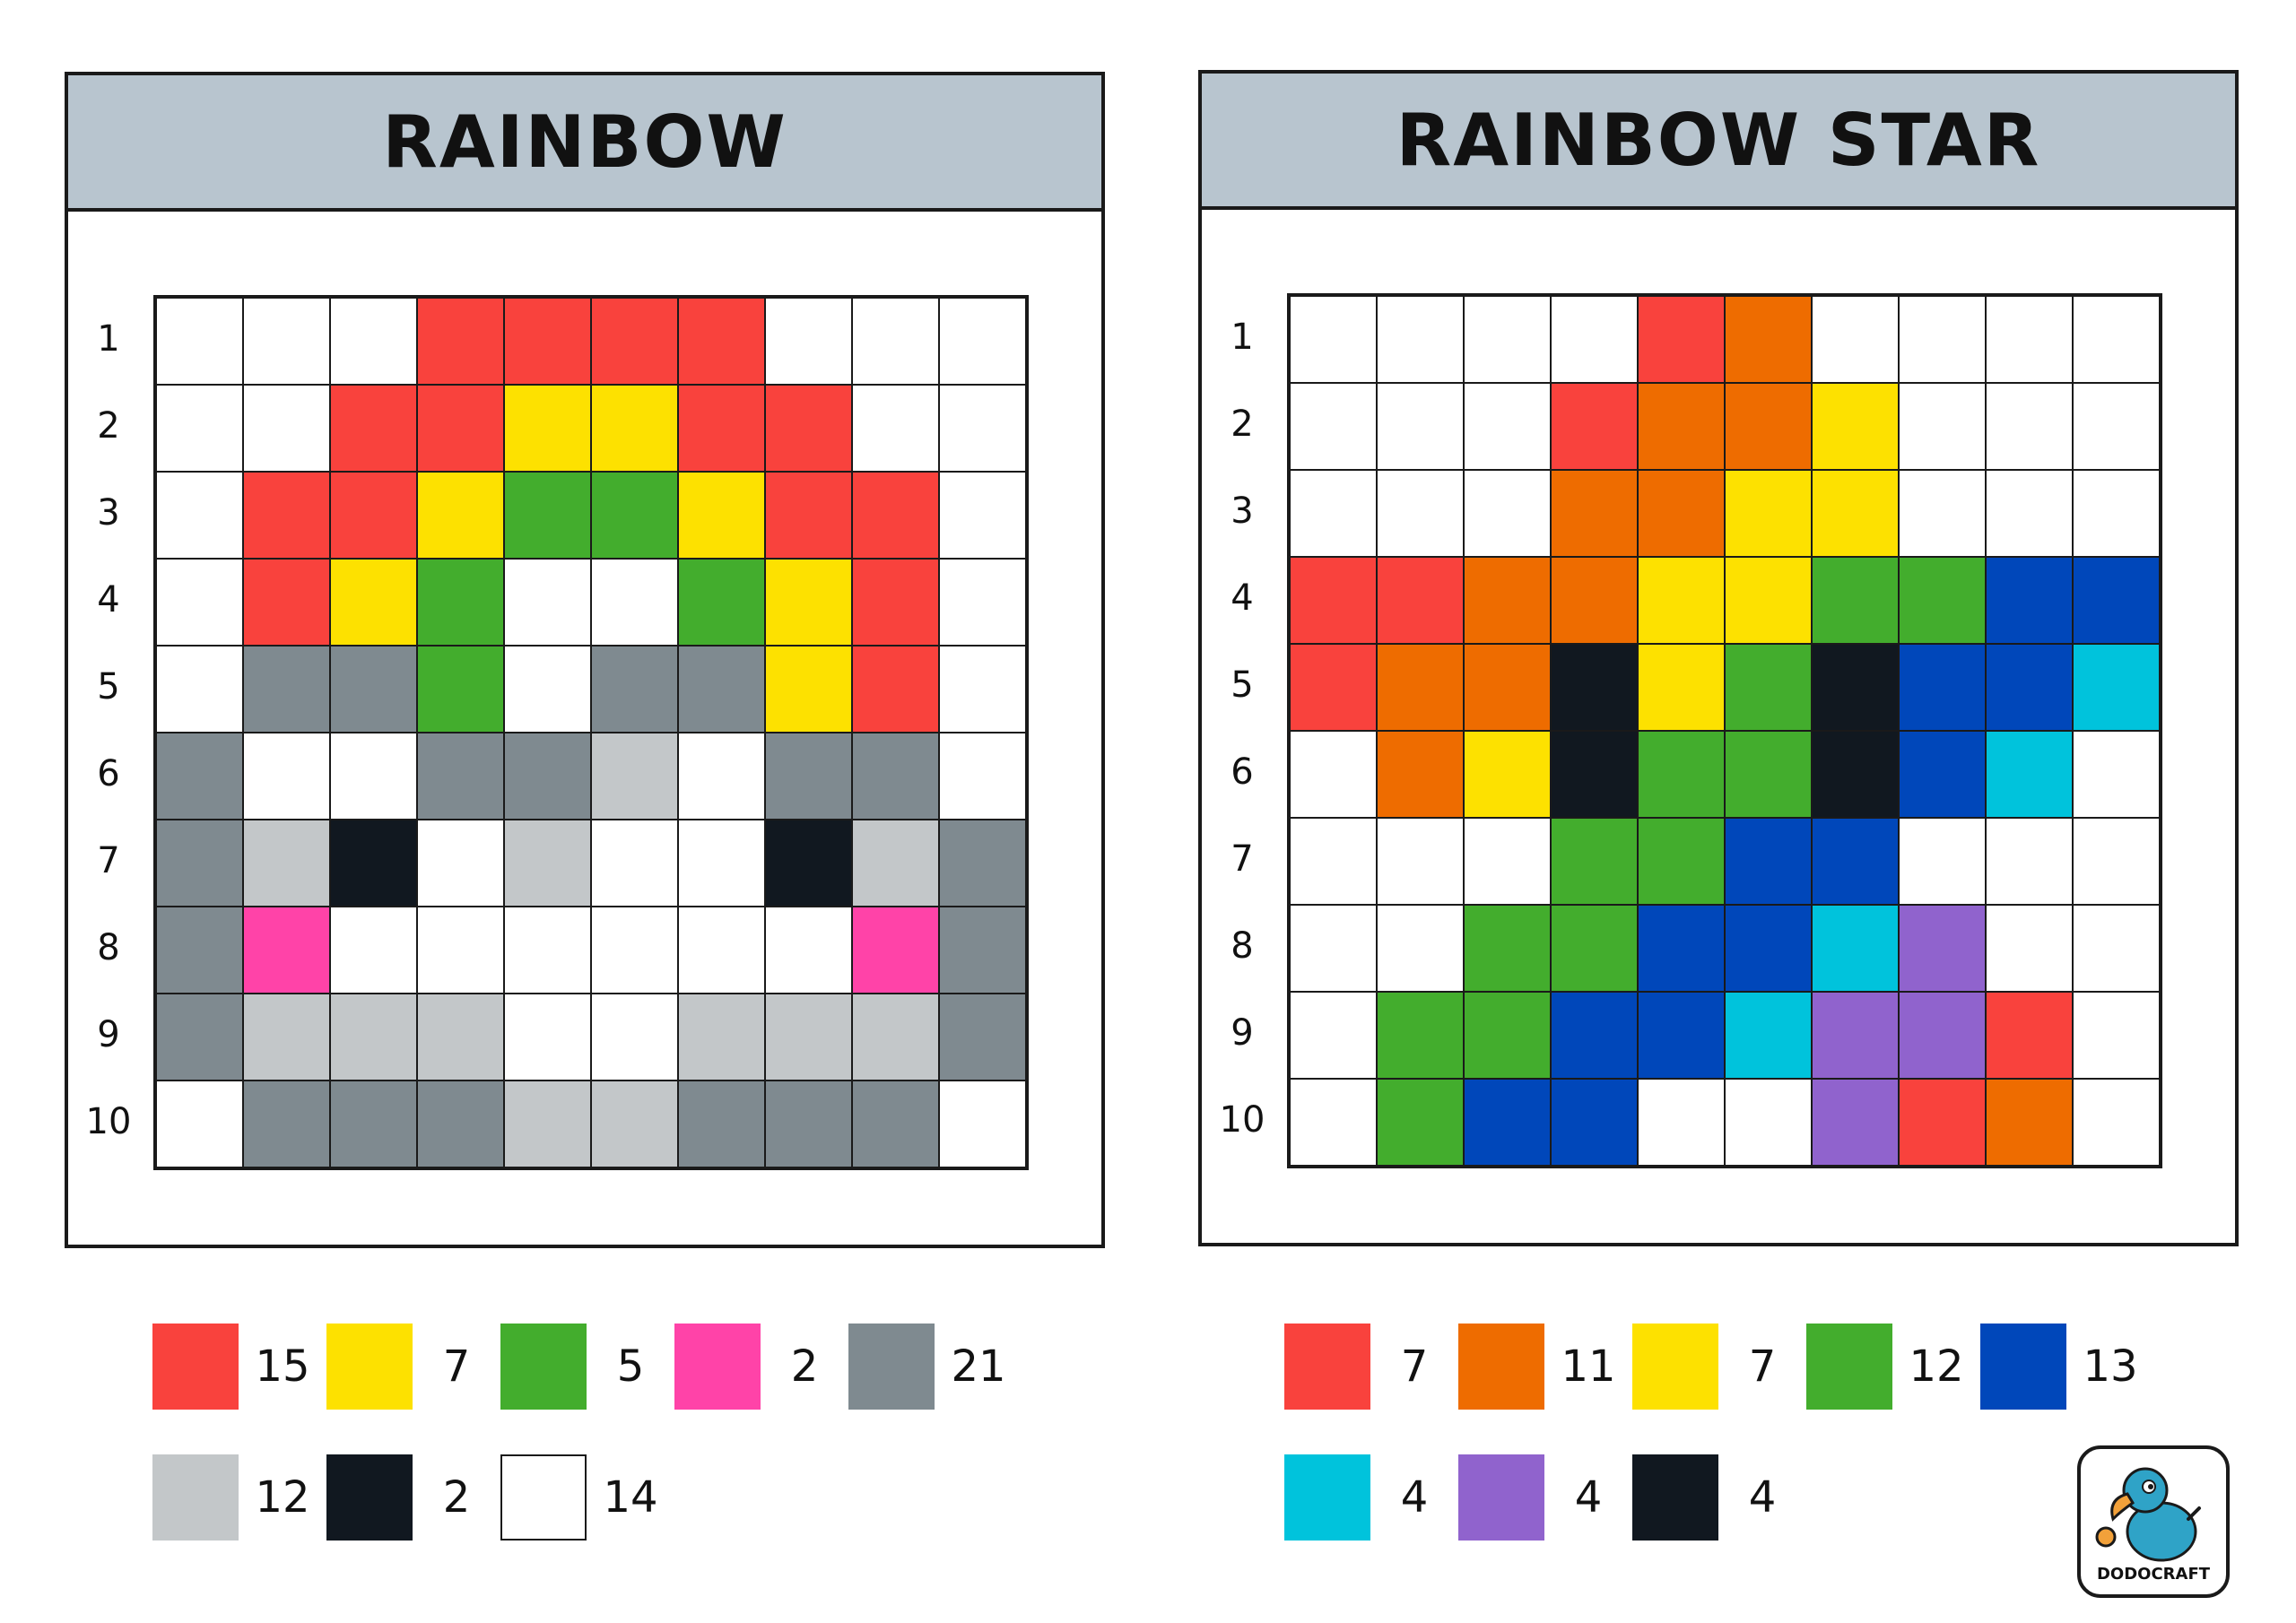 Image resolution: width=2296 pixels, height=1623 pixels. I want to click on grid-cell-D1, so click(1594, 339).